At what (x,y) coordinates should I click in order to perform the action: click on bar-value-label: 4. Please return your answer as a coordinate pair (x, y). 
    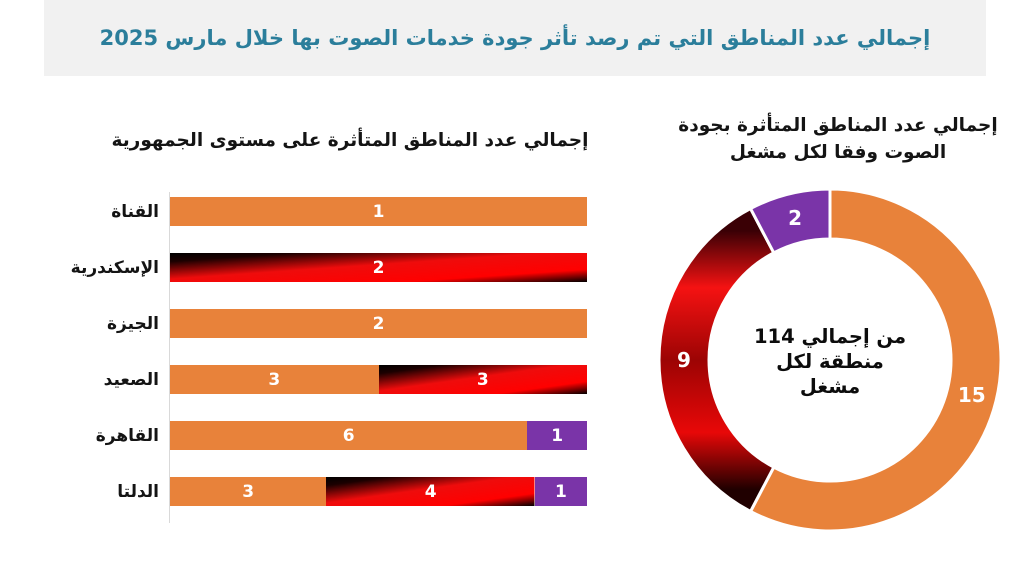
    Looking at the image, I should click on (430, 491).